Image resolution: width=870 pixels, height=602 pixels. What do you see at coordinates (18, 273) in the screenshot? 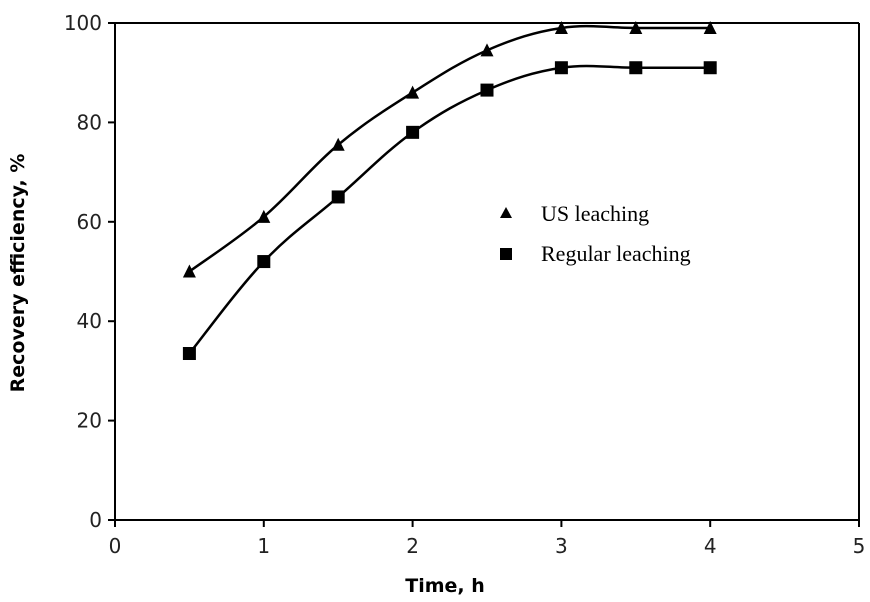
I see `y-axis-title: Recovery efficiency, %` at bounding box center [18, 273].